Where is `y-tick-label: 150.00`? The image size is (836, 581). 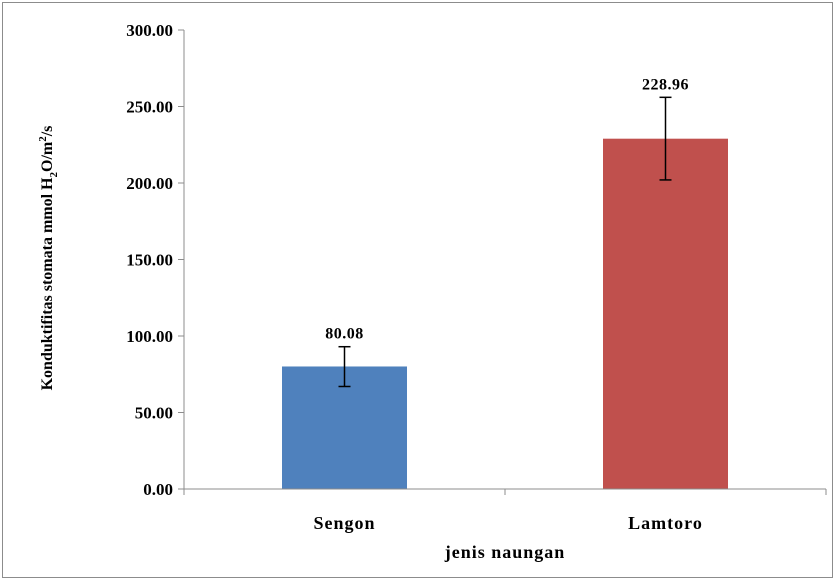
y-tick-label: 150.00 is located at coordinates (149, 260).